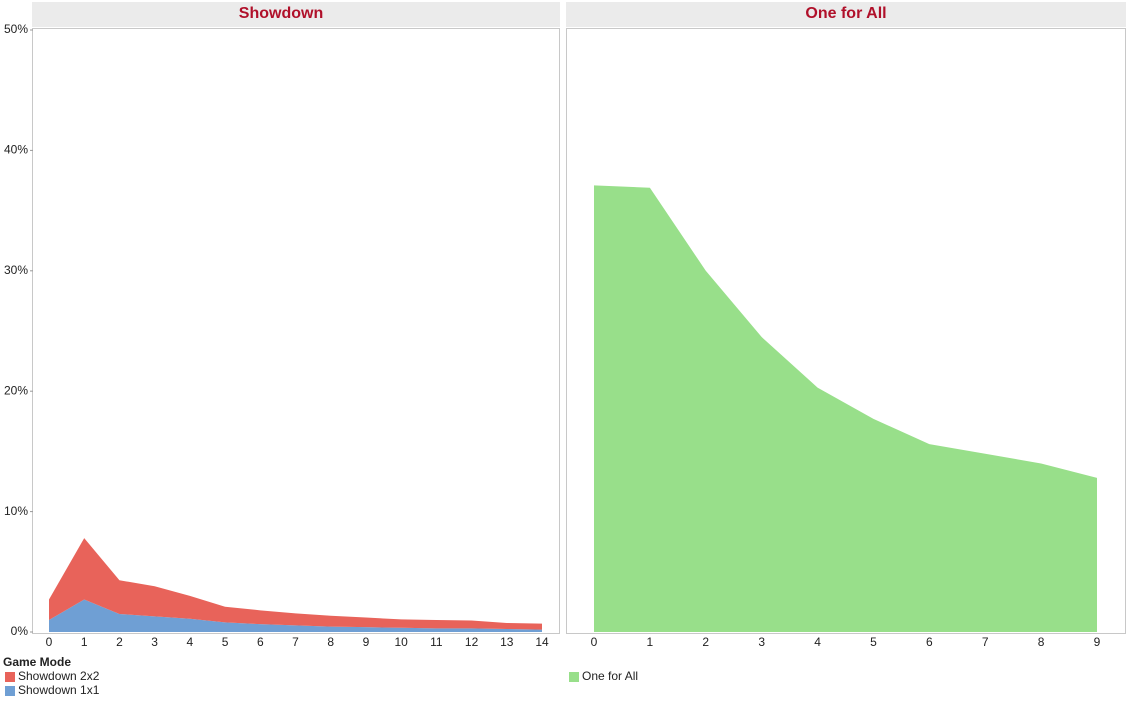  Describe the element at coordinates (59, 676) in the screenshot. I see `legend-label: Showdown 2x2` at that location.